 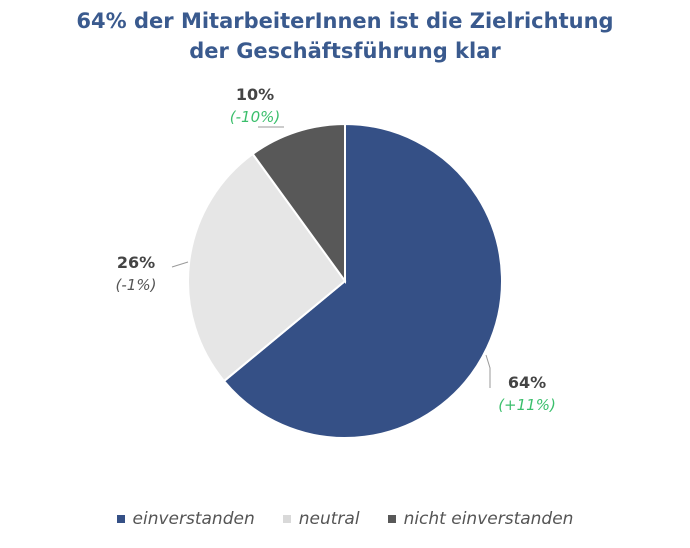 What do you see at coordinates (193, 519) in the screenshot?
I see `legend-label-einverstanden: einverstanden` at bounding box center [193, 519].